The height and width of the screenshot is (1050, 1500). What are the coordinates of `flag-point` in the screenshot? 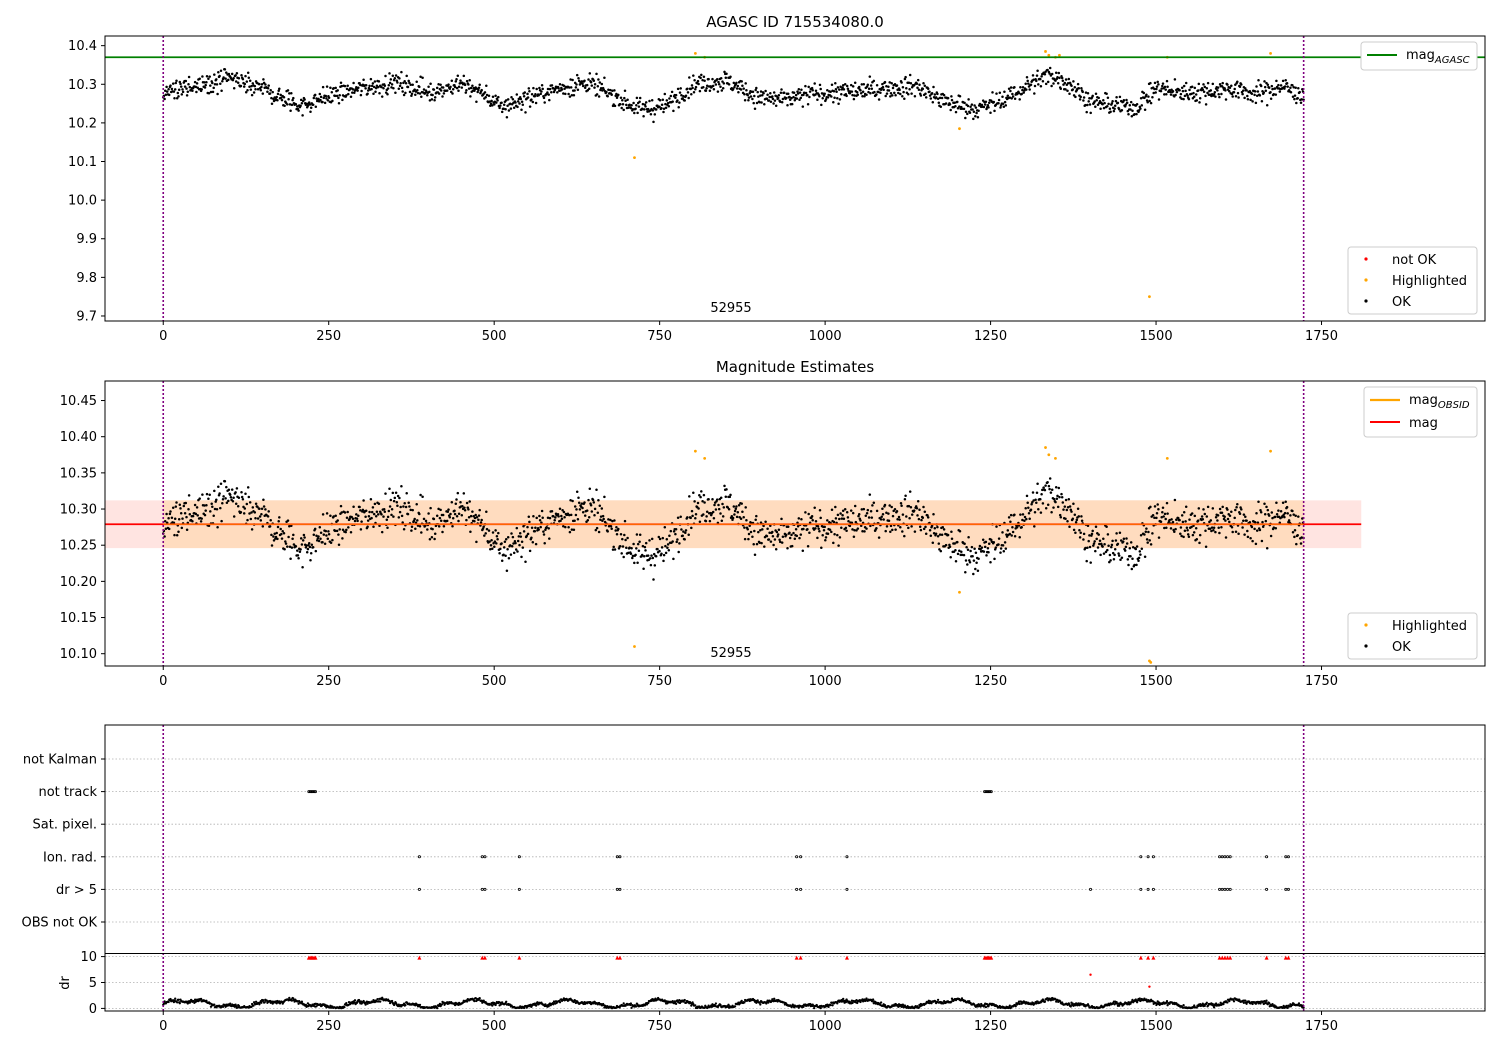 It's located at (419, 889).